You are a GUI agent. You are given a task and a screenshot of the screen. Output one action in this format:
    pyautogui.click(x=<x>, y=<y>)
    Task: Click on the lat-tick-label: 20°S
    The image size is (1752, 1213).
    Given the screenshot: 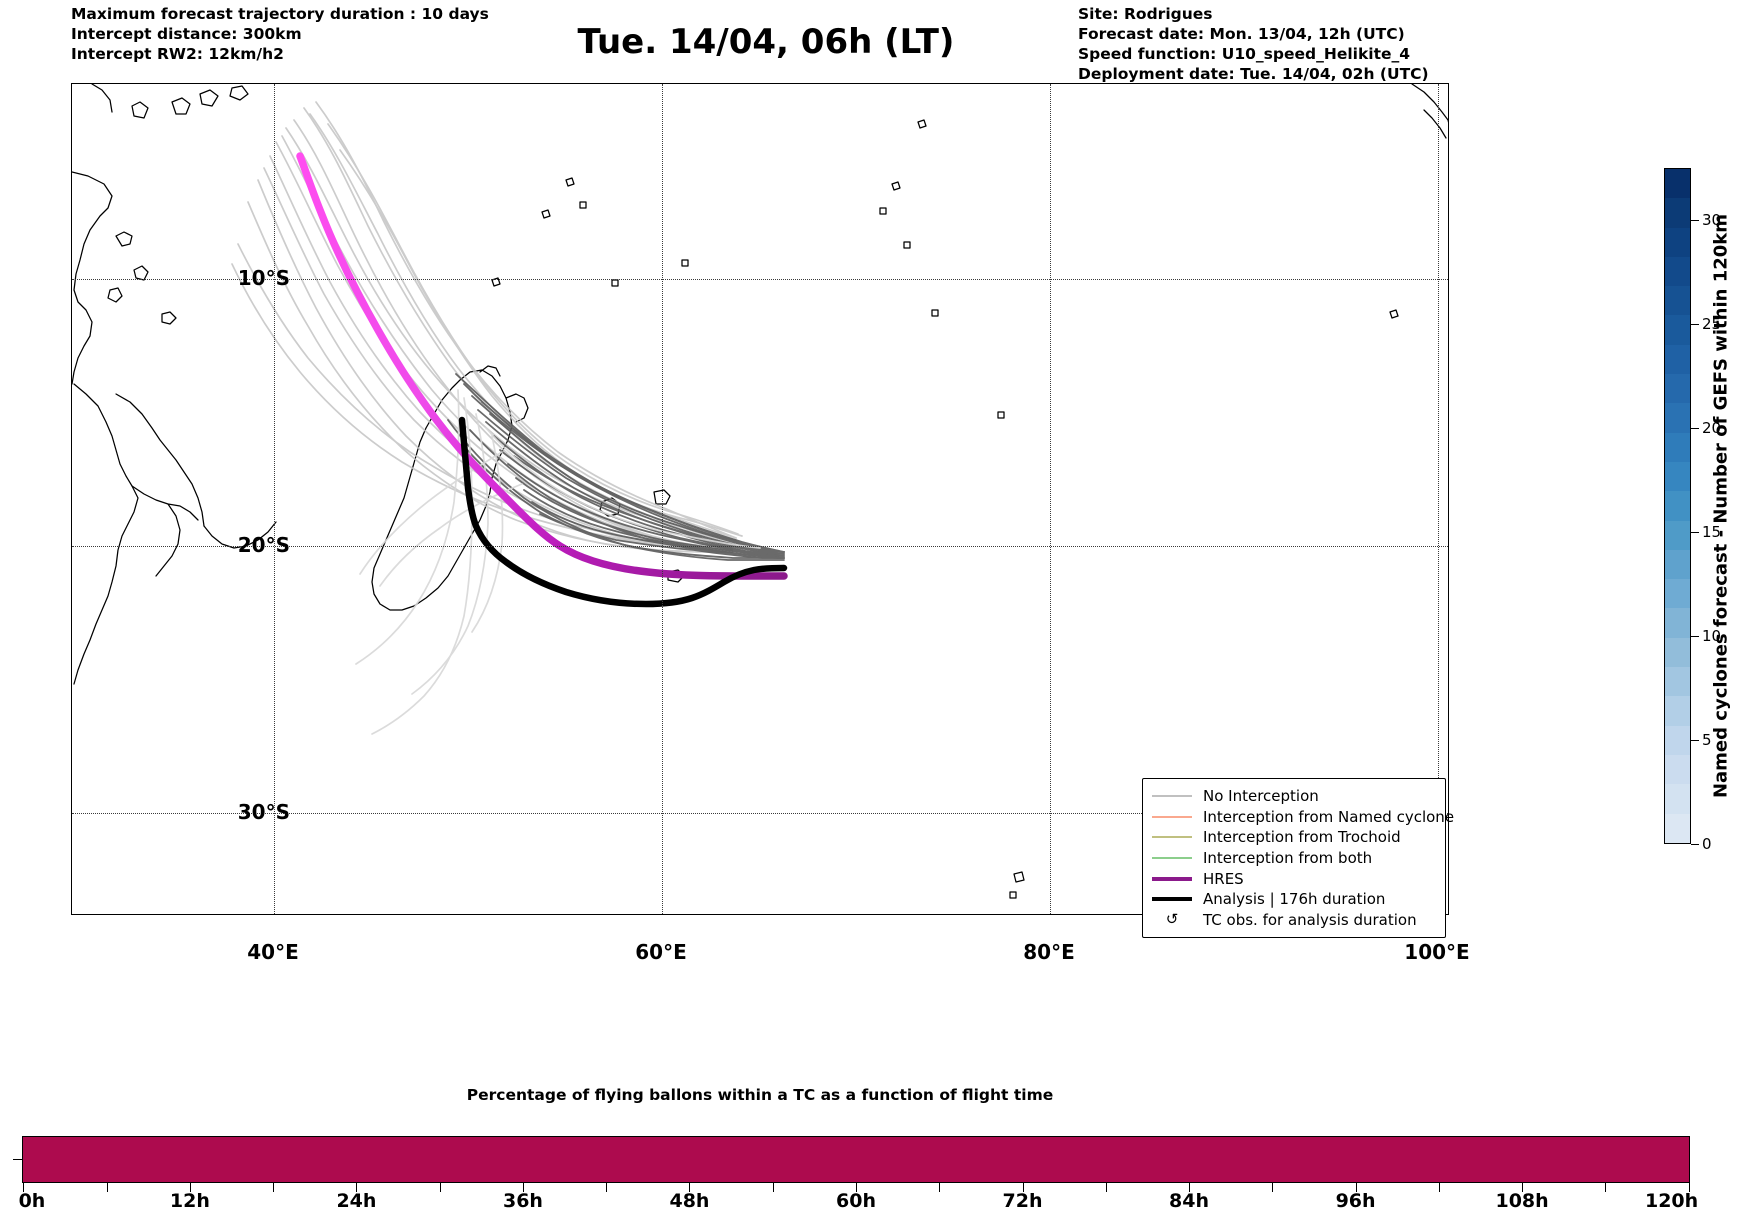 What is the action you would take?
    pyautogui.click(x=263, y=545)
    